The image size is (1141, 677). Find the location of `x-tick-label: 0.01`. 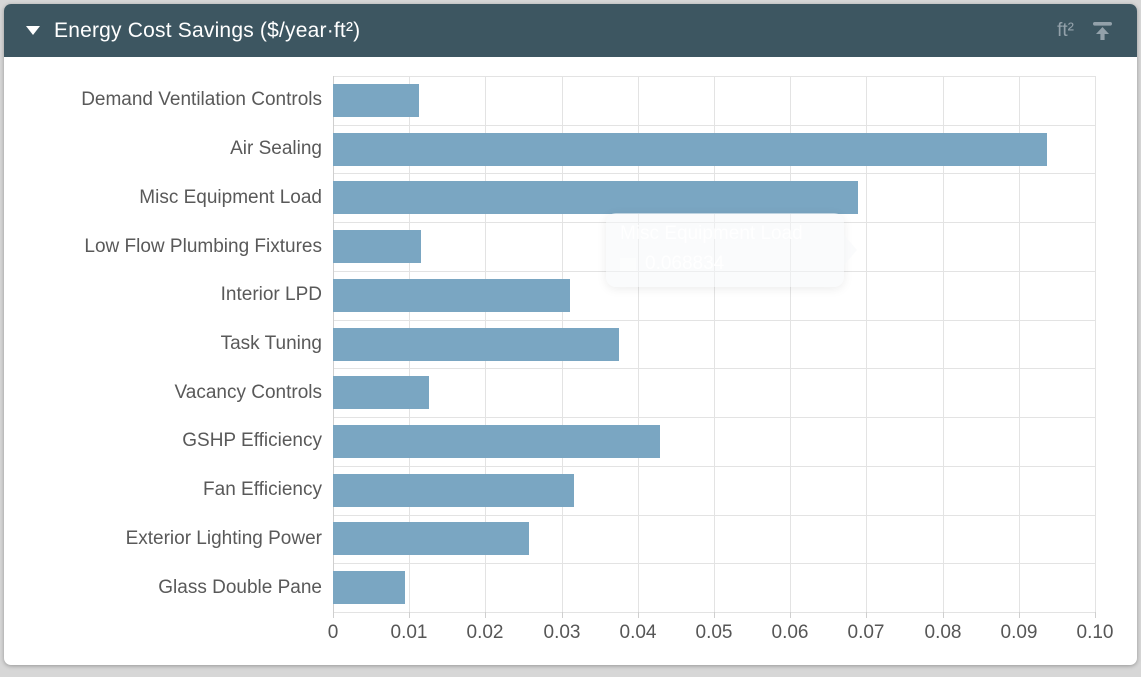

x-tick-label: 0.01 is located at coordinates (409, 632).